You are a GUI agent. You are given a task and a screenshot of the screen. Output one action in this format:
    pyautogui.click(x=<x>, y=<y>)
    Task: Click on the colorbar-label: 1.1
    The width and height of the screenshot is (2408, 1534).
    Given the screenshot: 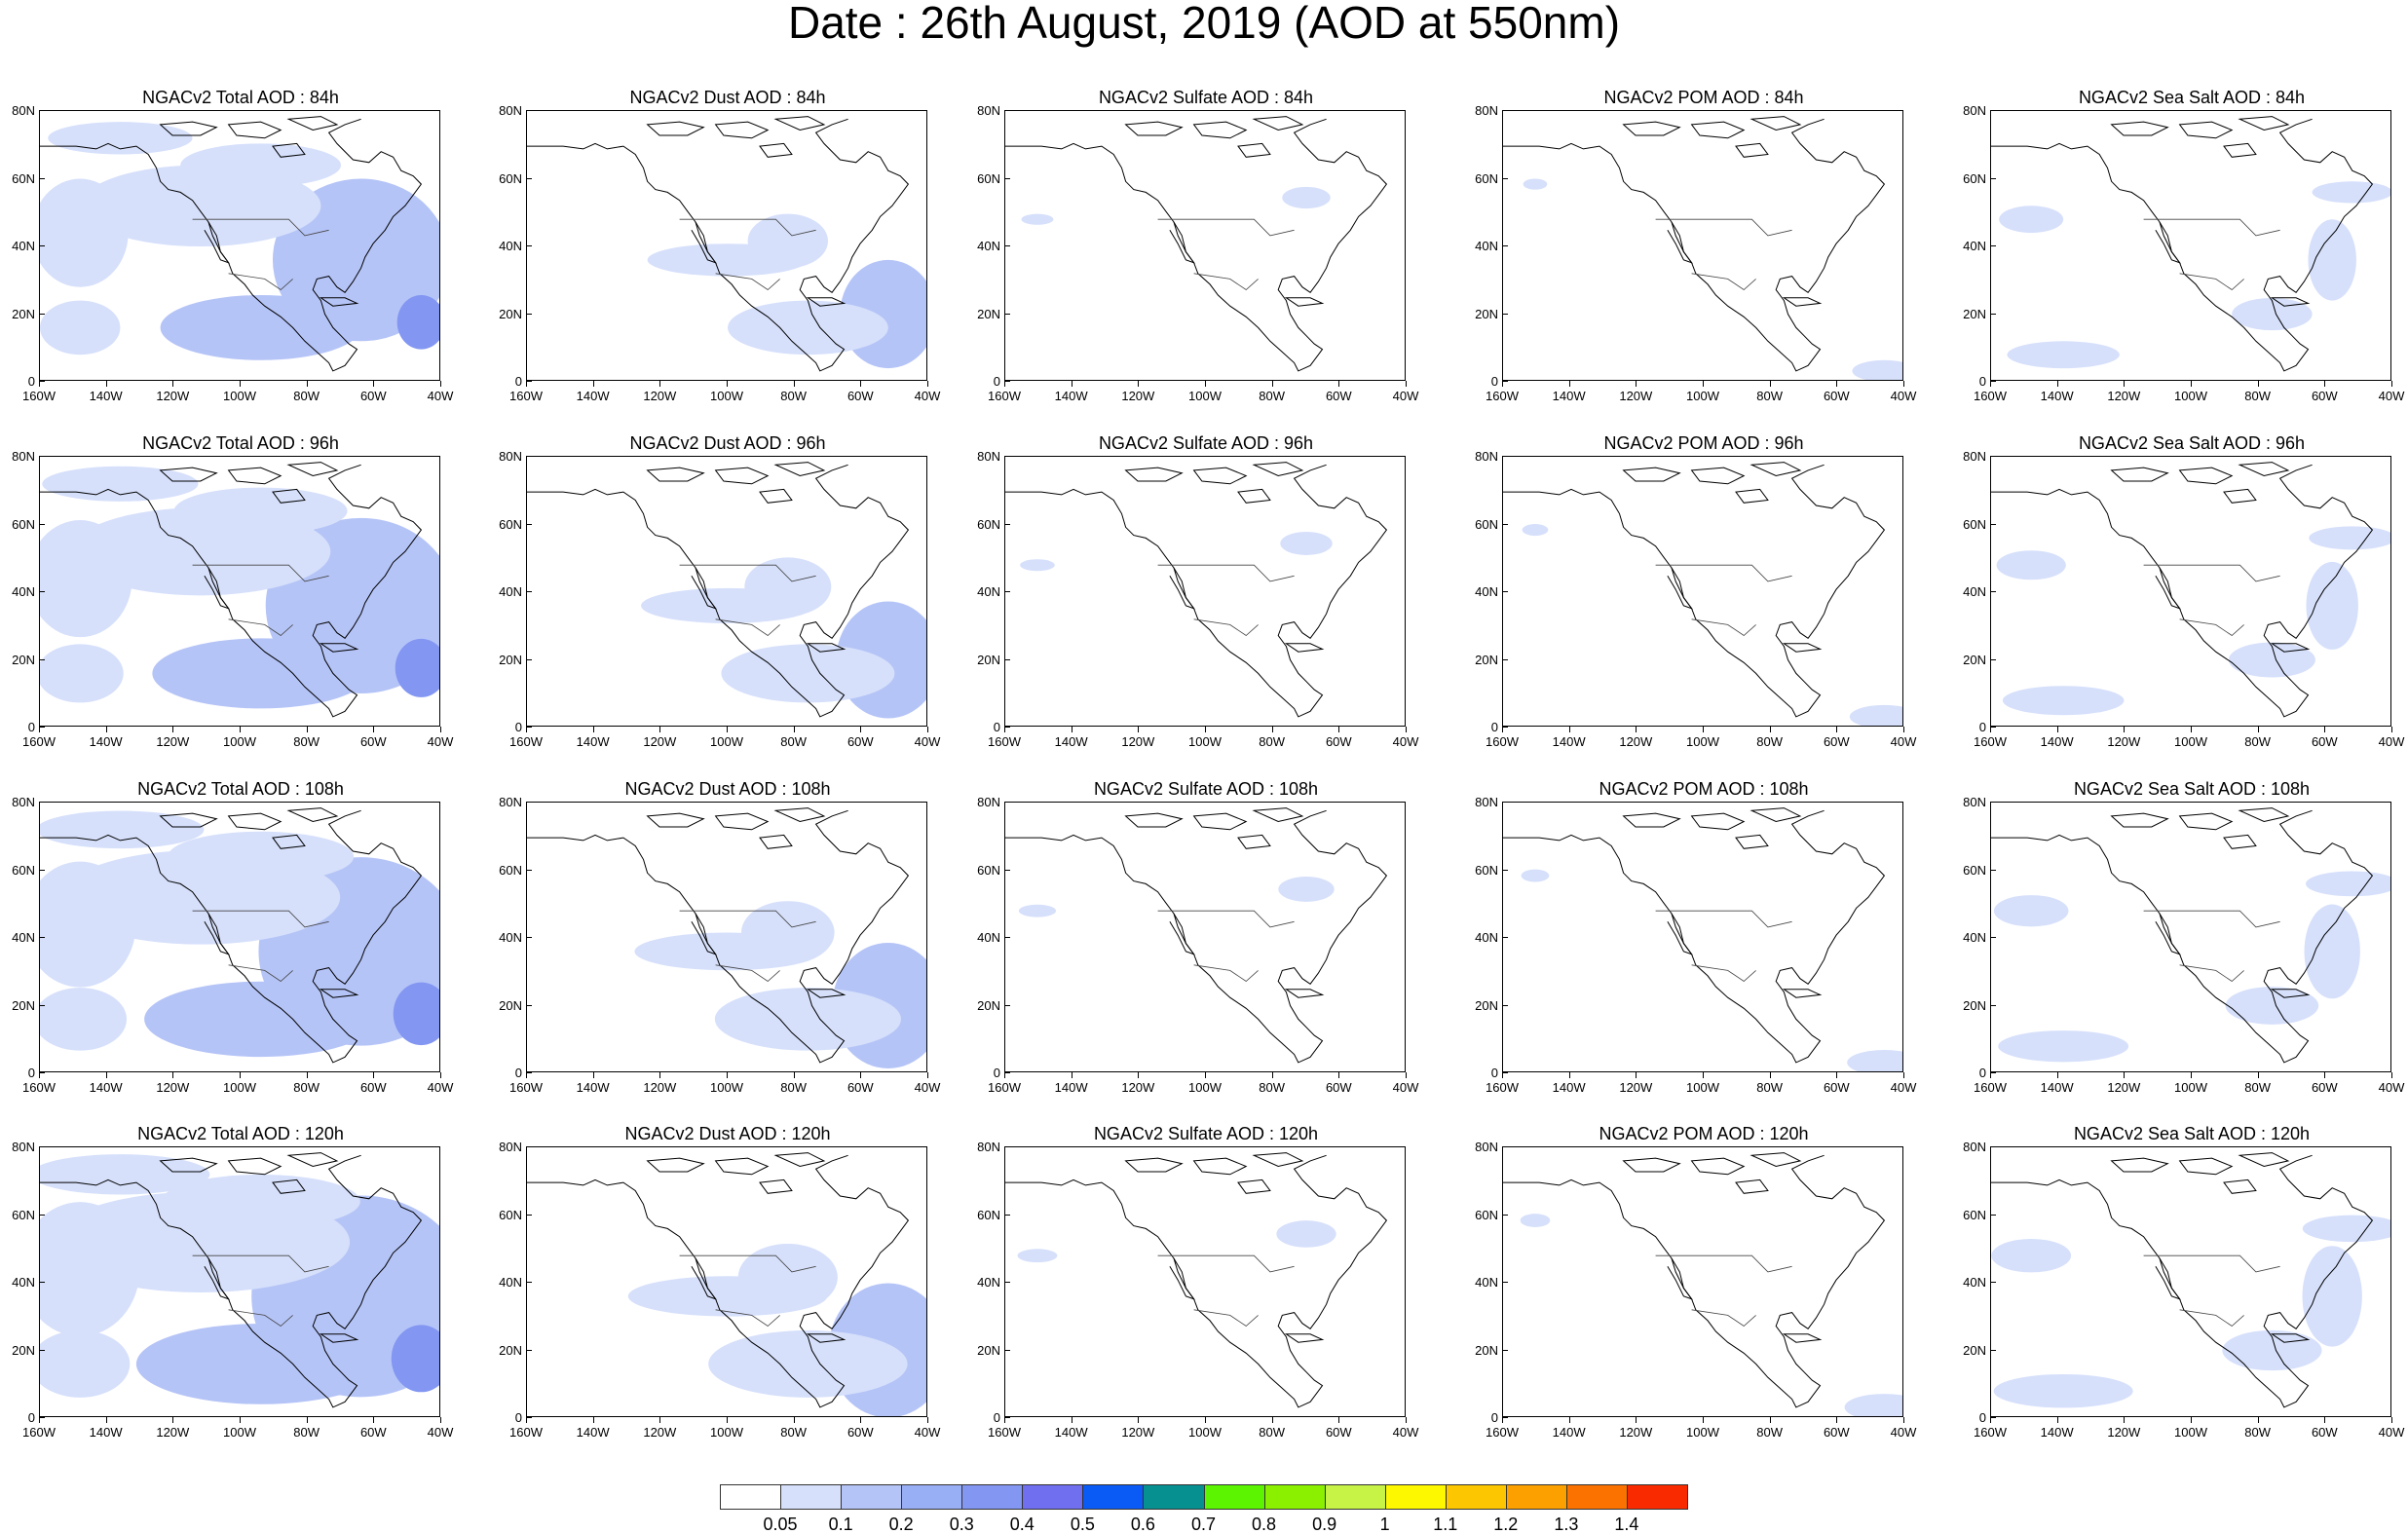 What is the action you would take?
    pyautogui.click(x=1445, y=1524)
    